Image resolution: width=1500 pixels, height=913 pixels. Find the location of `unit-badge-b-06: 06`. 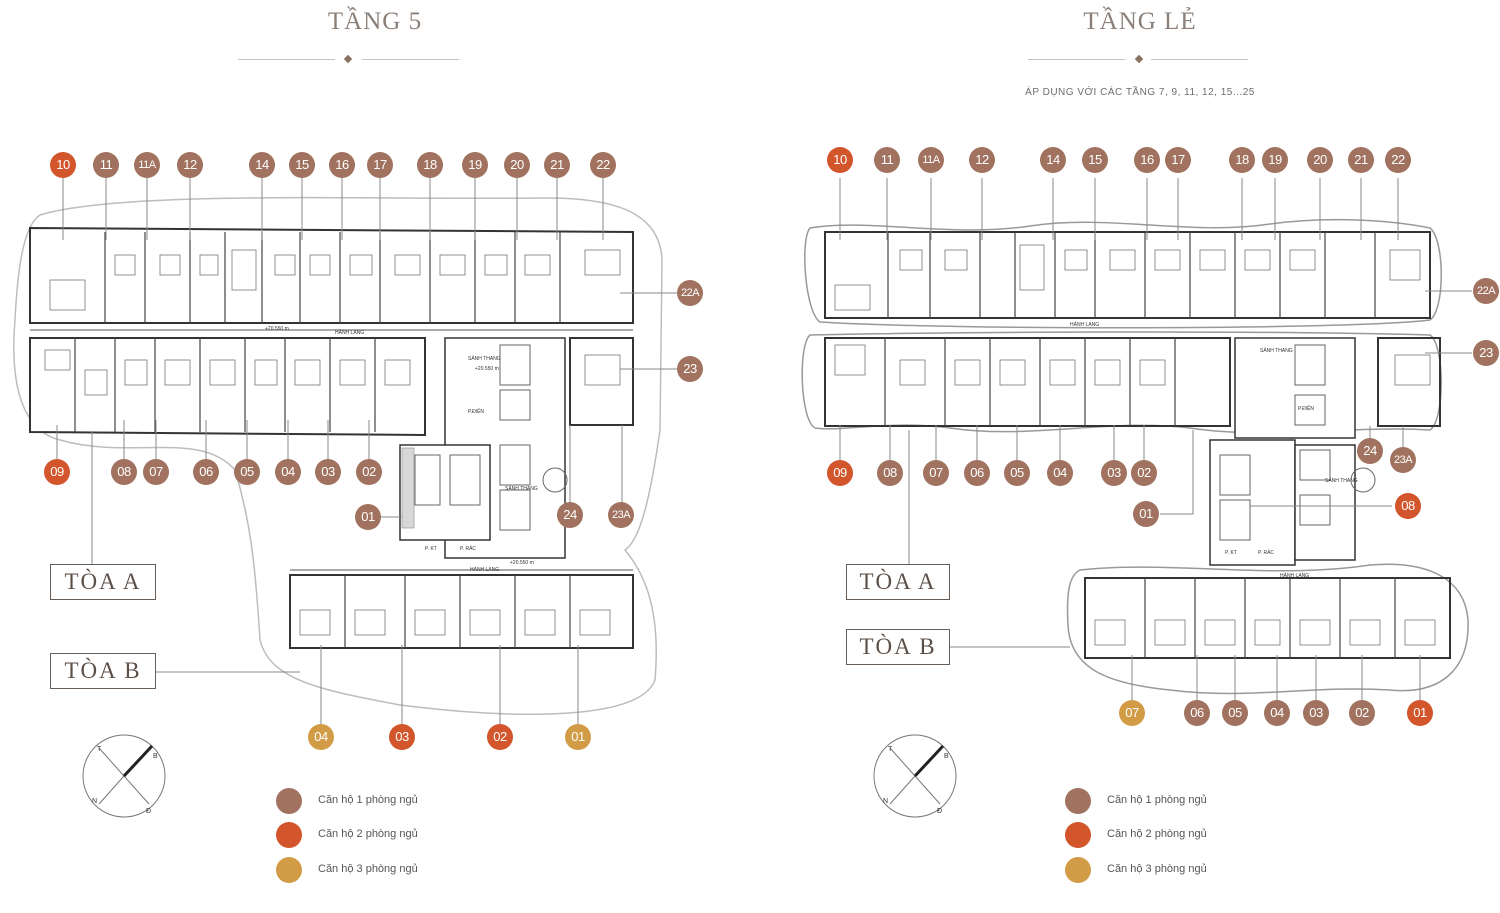

unit-badge-b-06: 06 is located at coordinates (1197, 713).